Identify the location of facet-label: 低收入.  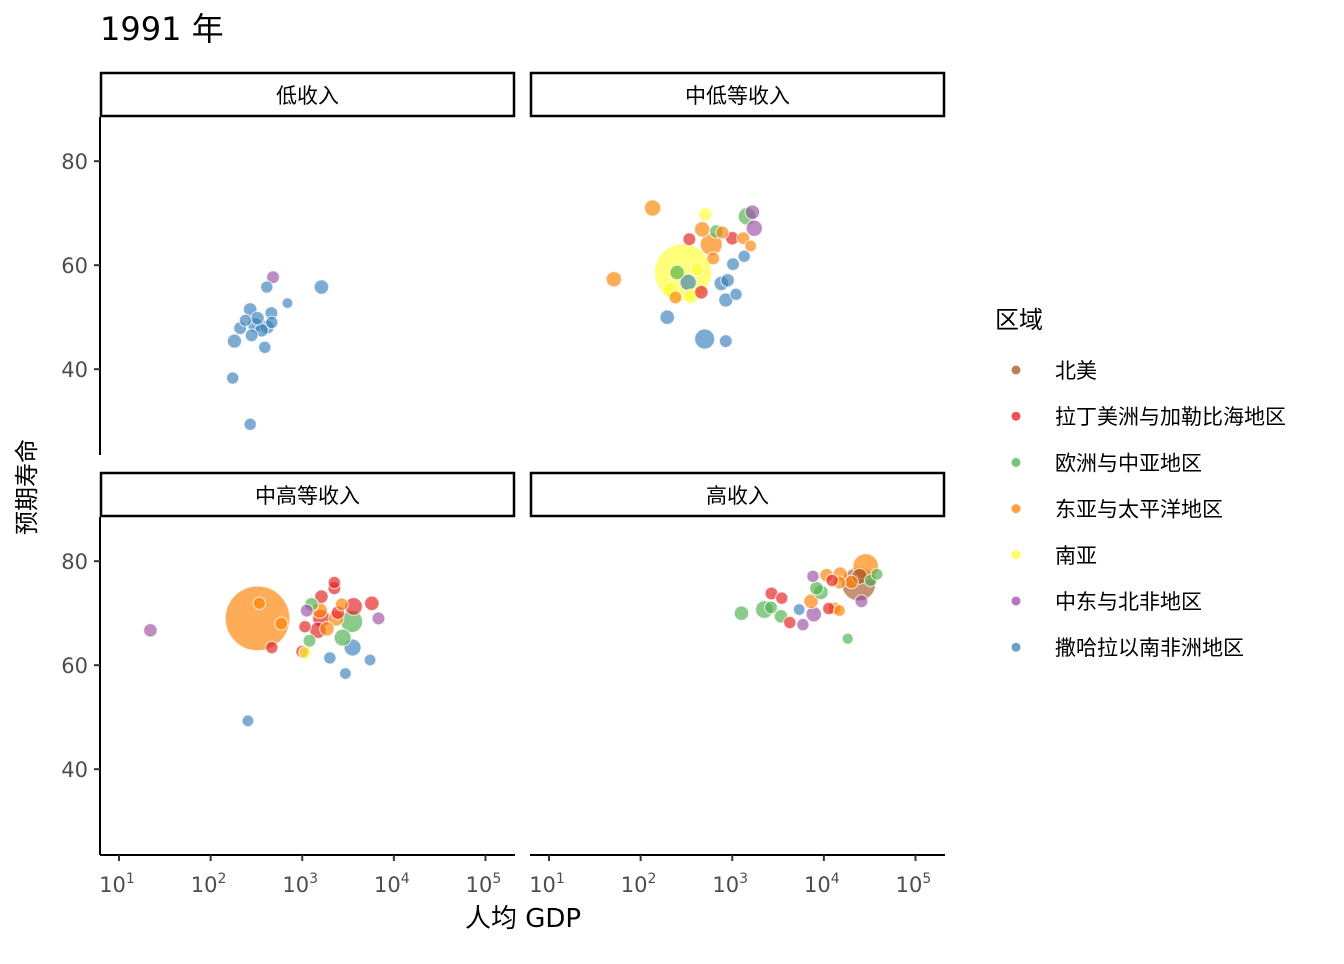
(307, 96).